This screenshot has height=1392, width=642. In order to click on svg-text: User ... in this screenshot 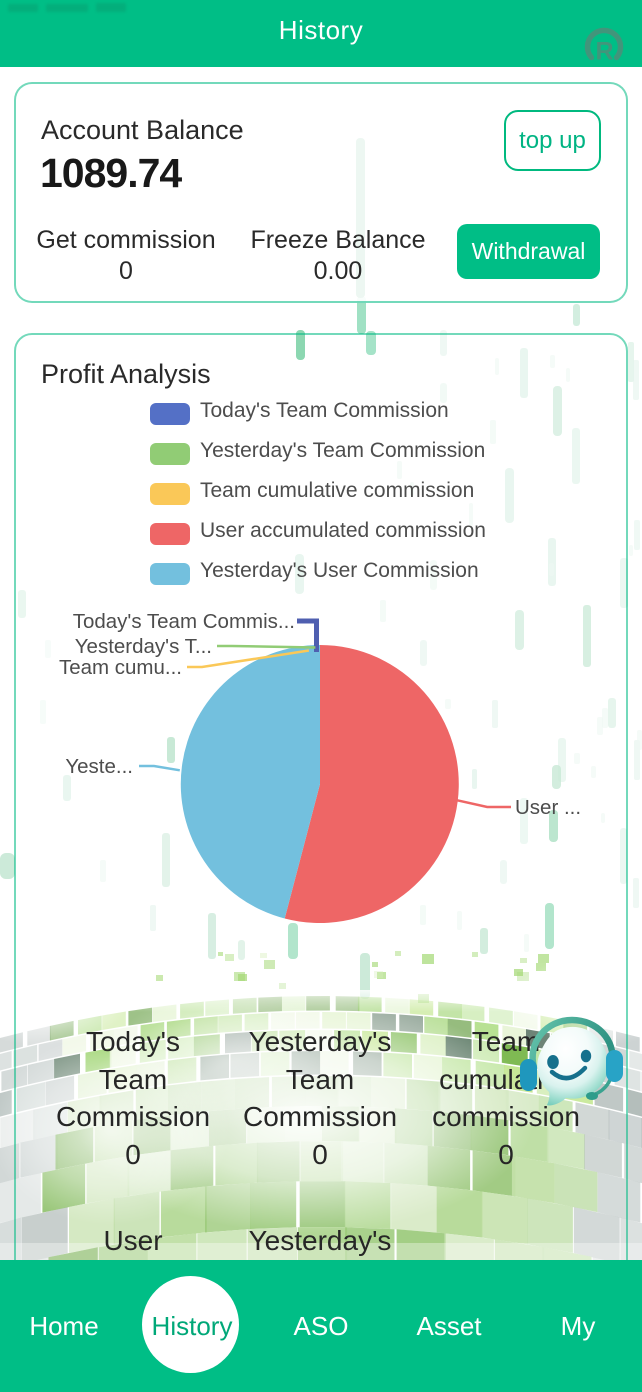, I will do `click(548, 807)`.